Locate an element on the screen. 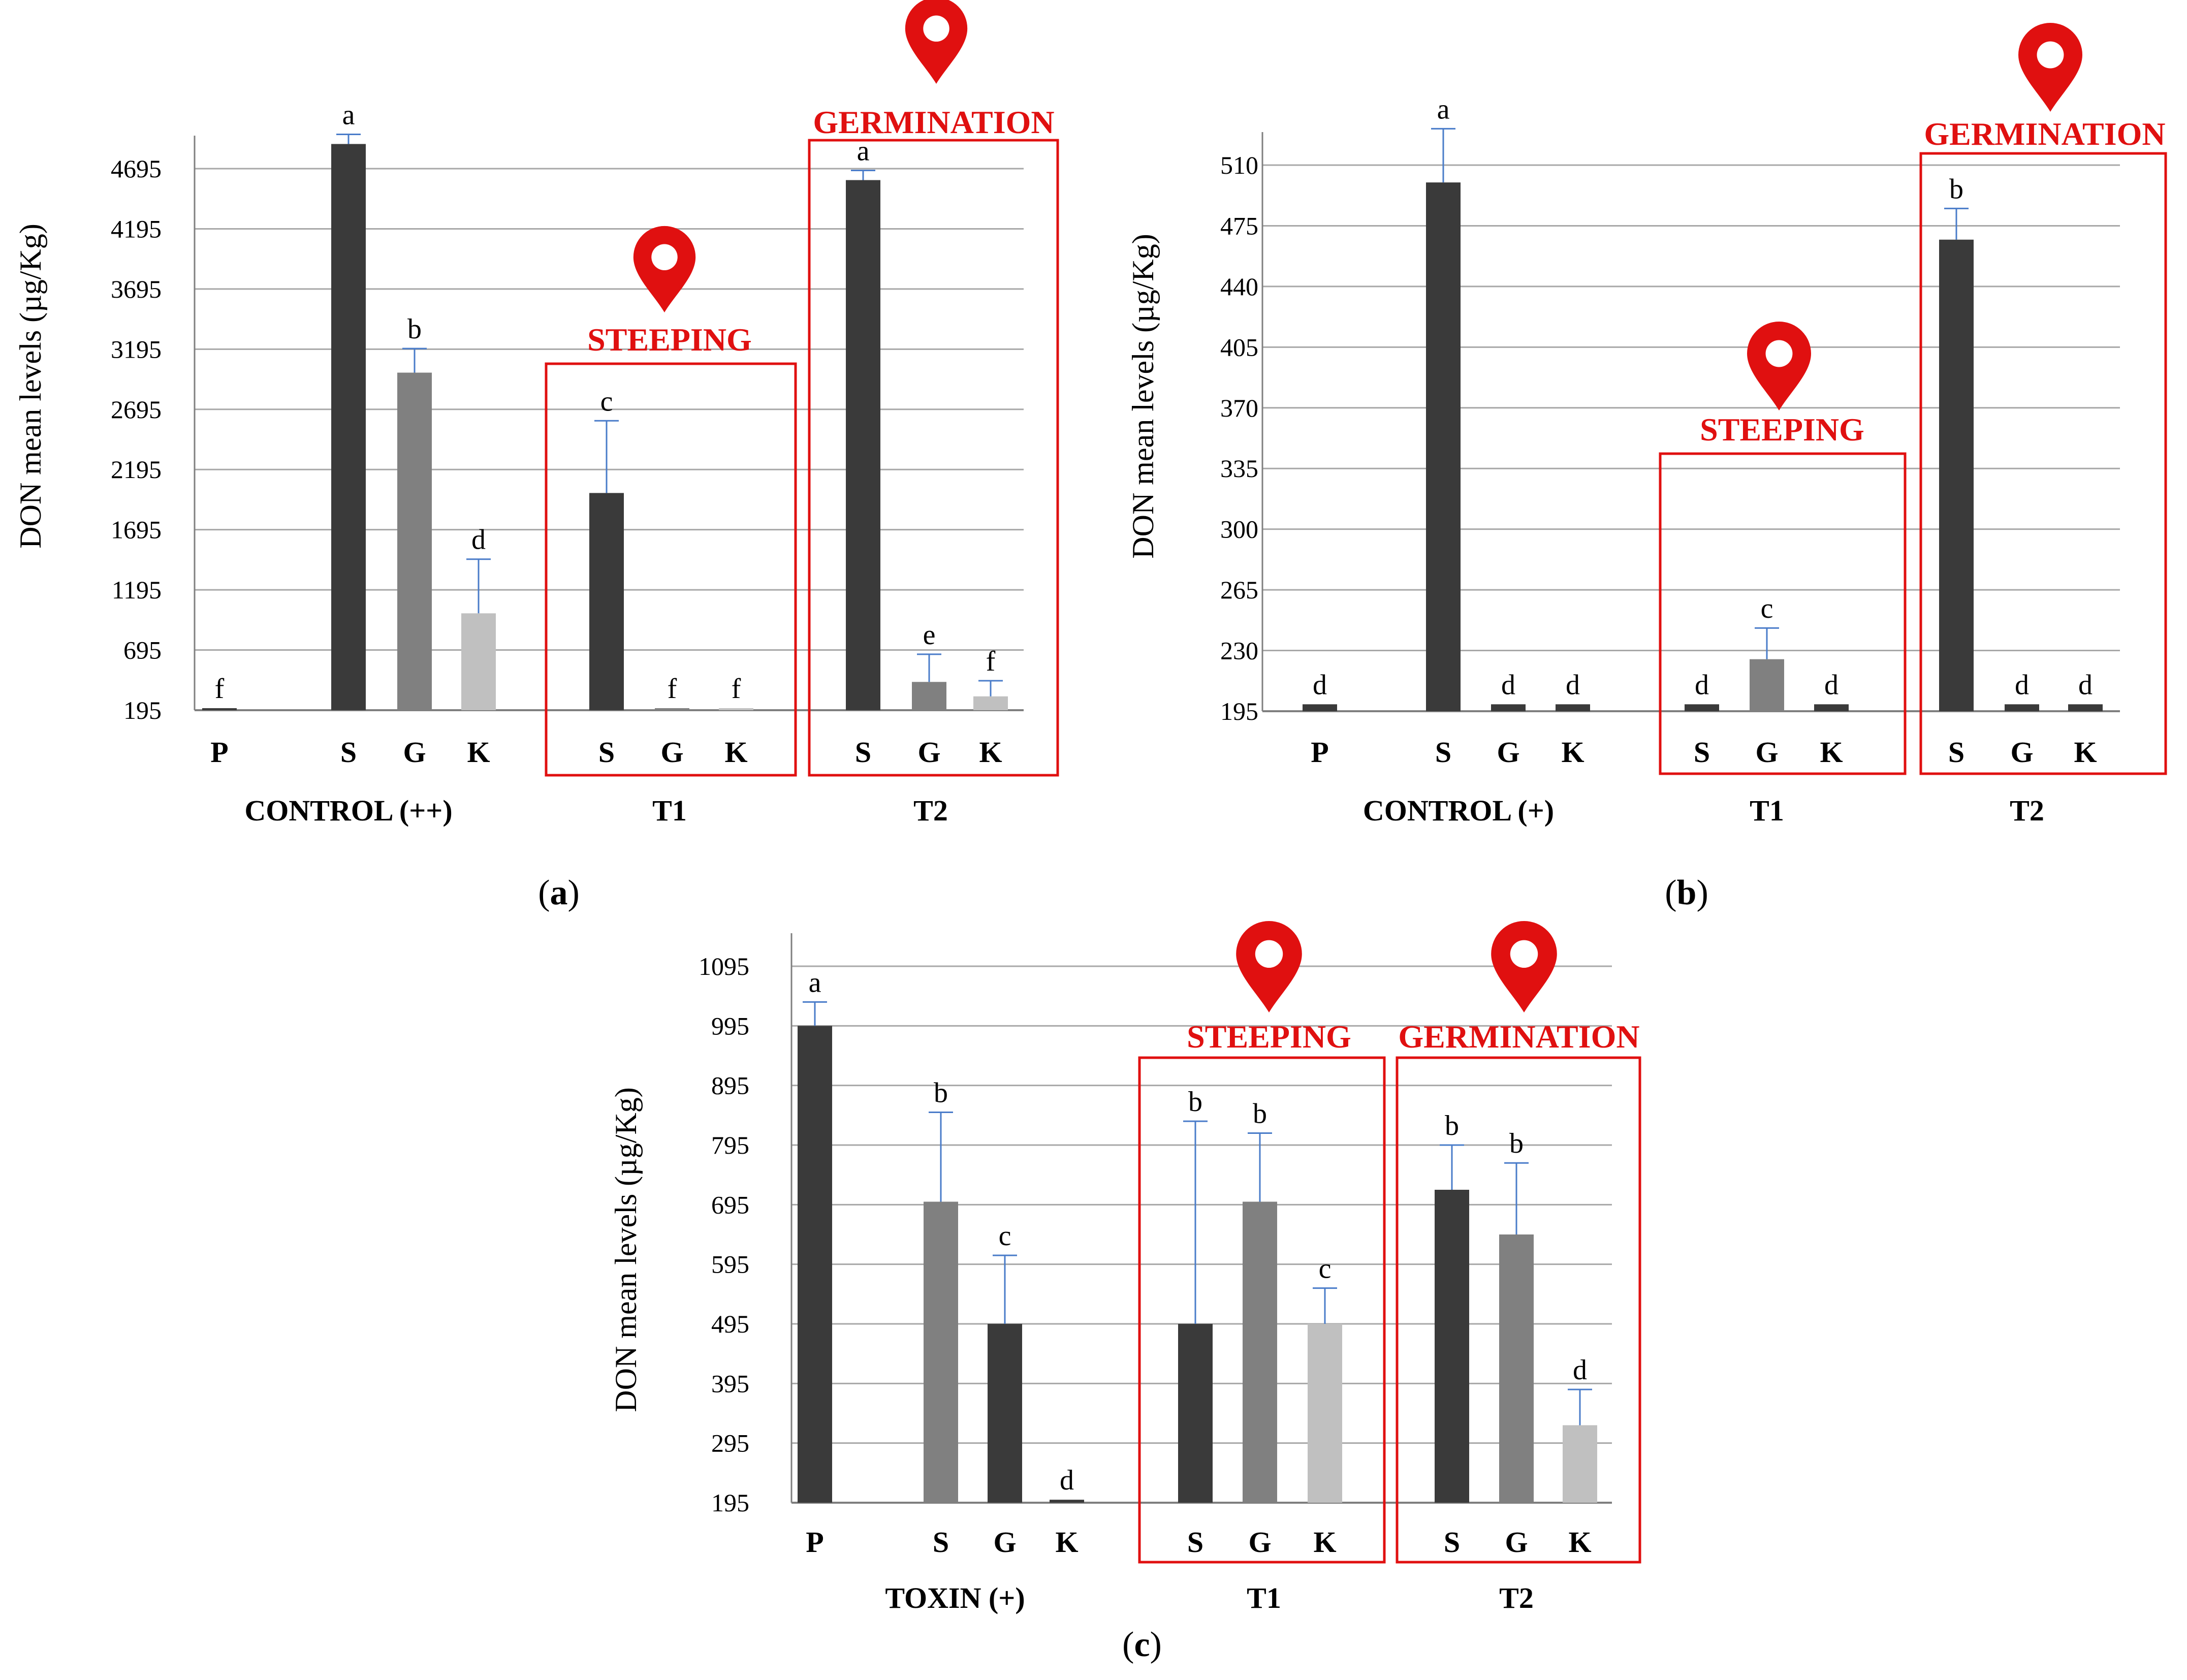  panel-letter: c is located at coordinates (1142, 1644).